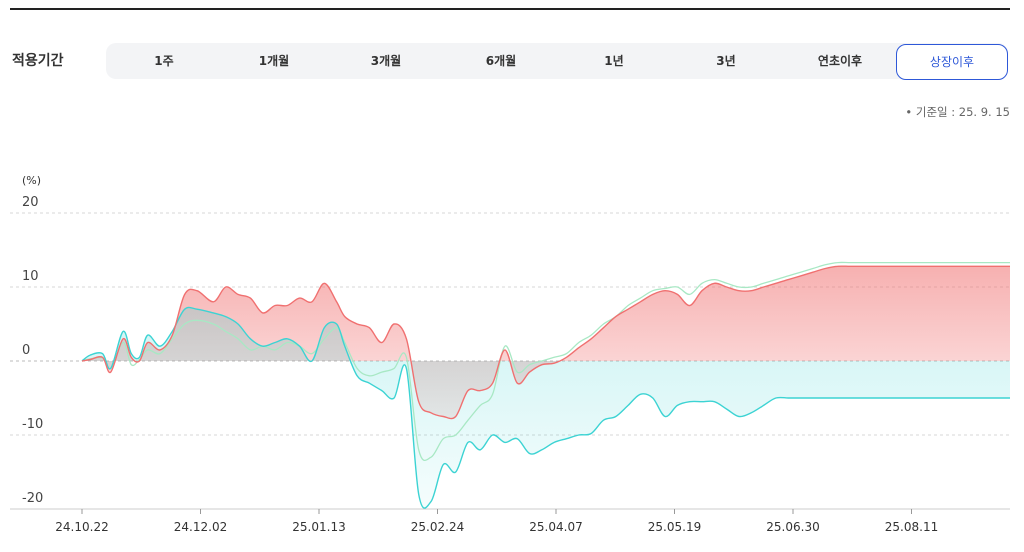 This screenshot has height=552, width=1024. I want to click on y-axis-unit: (%), so click(32, 180).